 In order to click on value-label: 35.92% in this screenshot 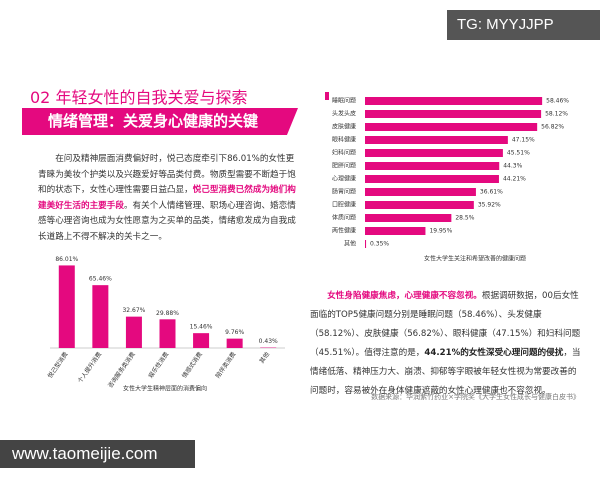, I will do `click(489, 205)`.